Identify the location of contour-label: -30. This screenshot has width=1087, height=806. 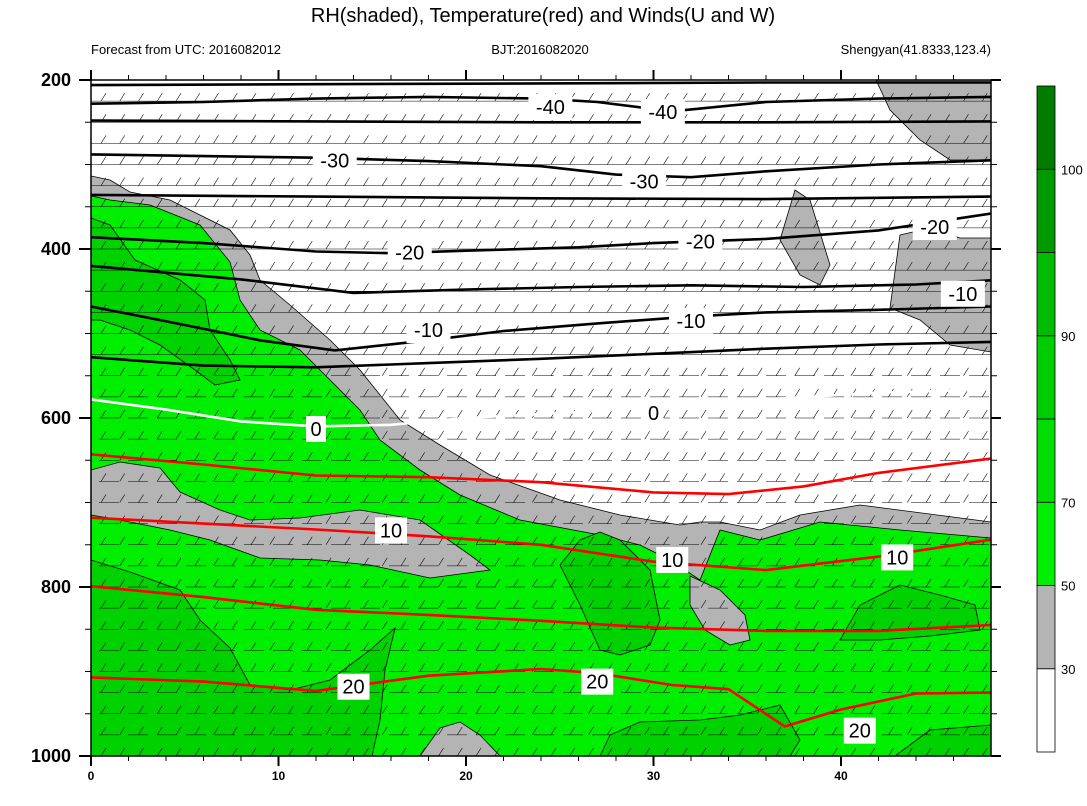
(644, 182).